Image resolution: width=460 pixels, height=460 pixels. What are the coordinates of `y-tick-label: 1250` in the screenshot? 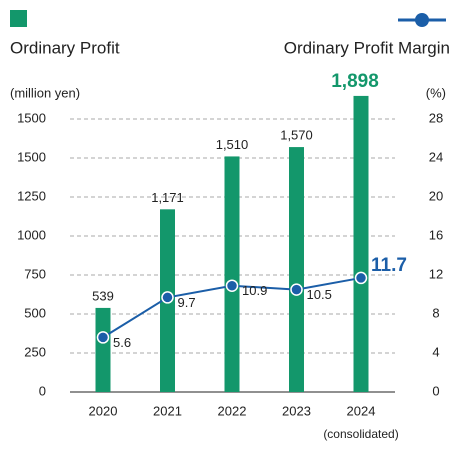 It's located at (31, 195).